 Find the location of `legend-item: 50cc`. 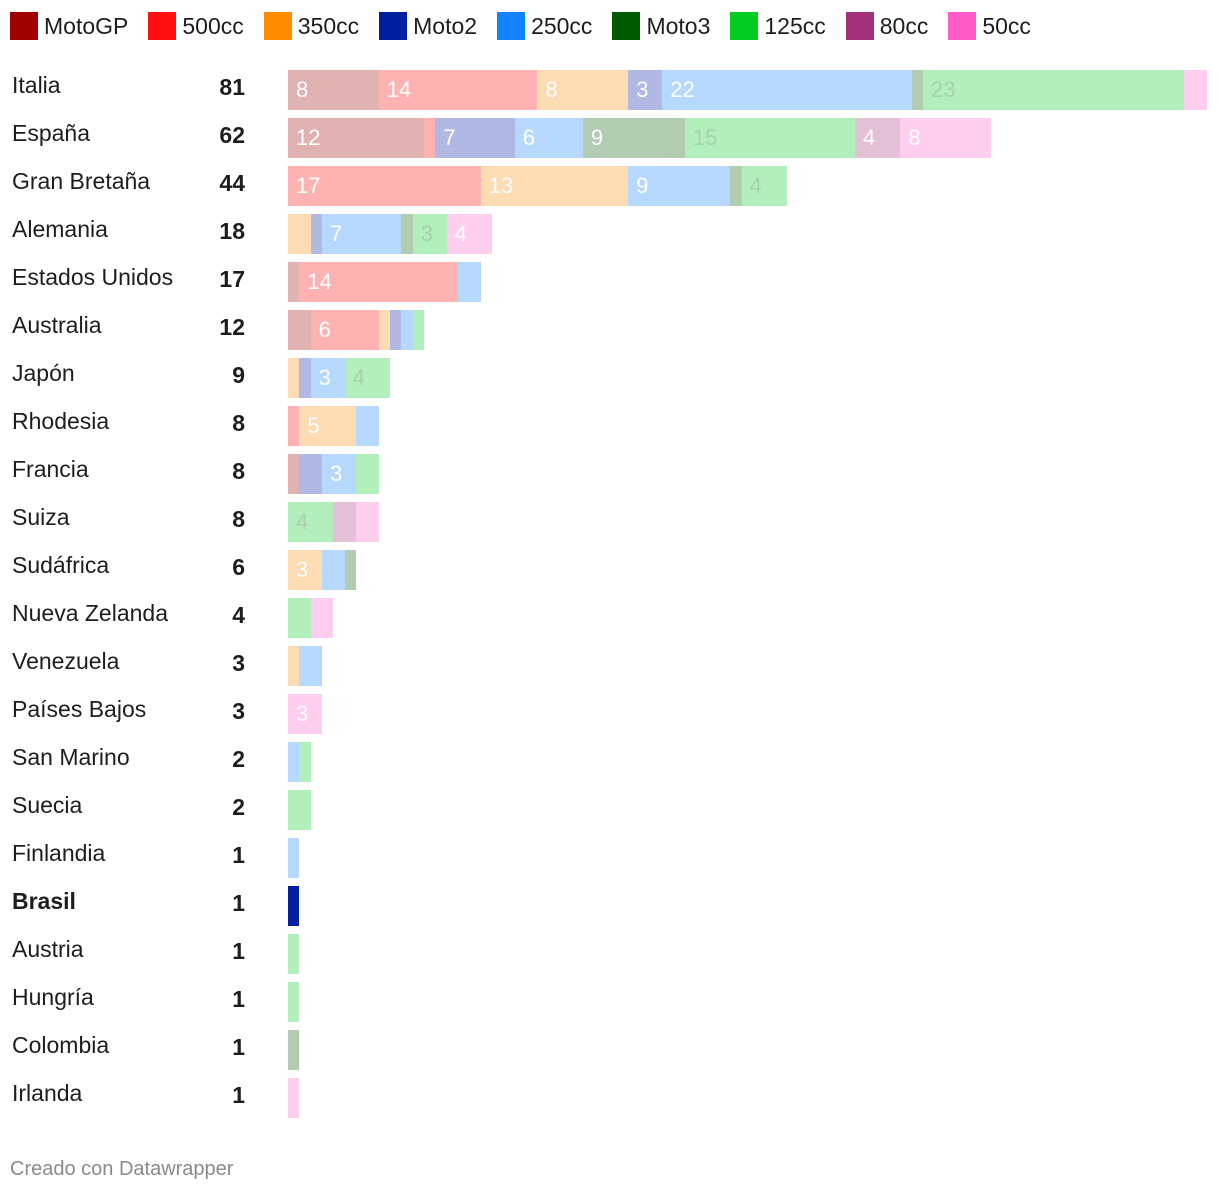

legend-item: 50cc is located at coordinates (989, 26).